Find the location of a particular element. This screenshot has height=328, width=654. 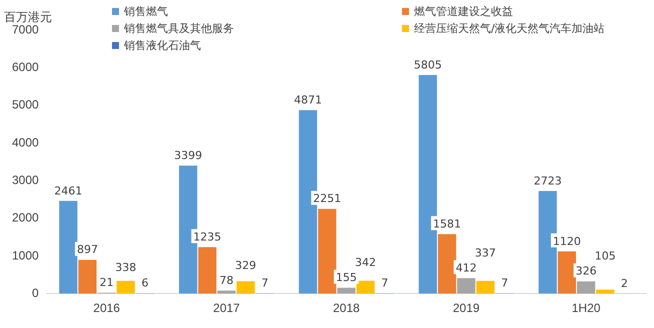

y-tick-label: 3000 is located at coordinates (26, 179).